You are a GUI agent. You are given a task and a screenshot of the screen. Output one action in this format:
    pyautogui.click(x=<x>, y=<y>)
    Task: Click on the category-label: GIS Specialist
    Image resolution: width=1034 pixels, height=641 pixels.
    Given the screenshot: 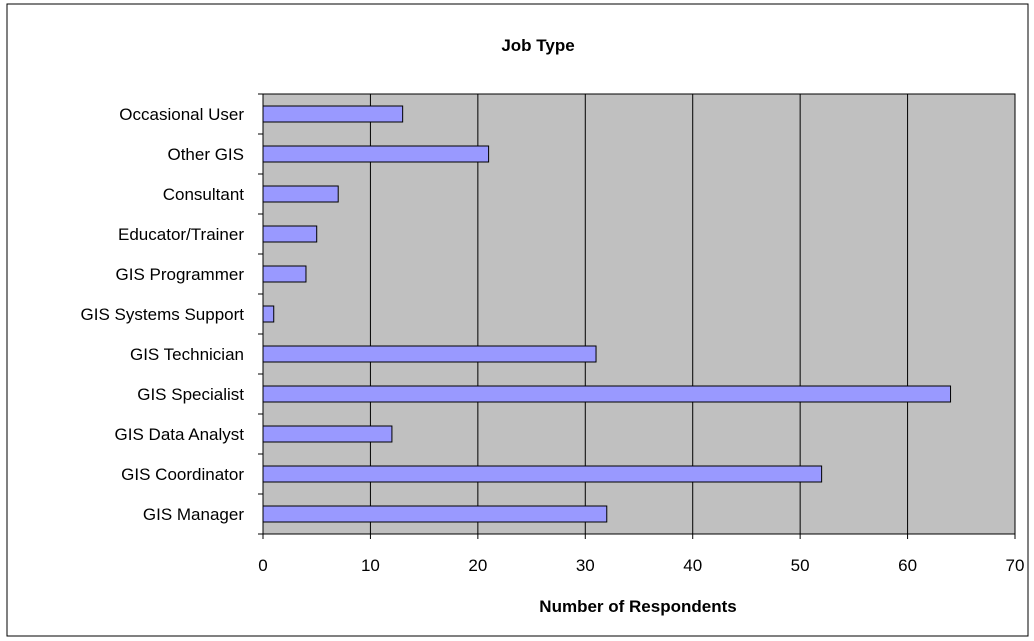 What is the action you would take?
    pyautogui.click(x=190, y=394)
    